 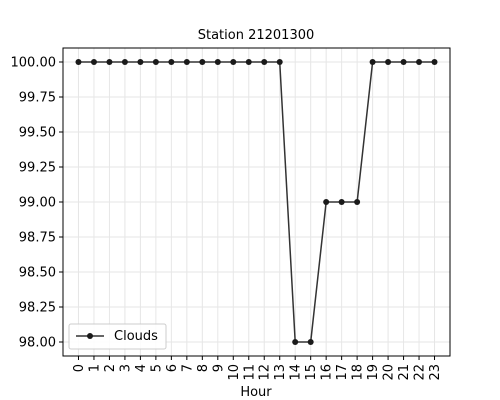 What do you see at coordinates (389, 372) in the screenshot?
I see `x-tick-label: 20` at bounding box center [389, 372].